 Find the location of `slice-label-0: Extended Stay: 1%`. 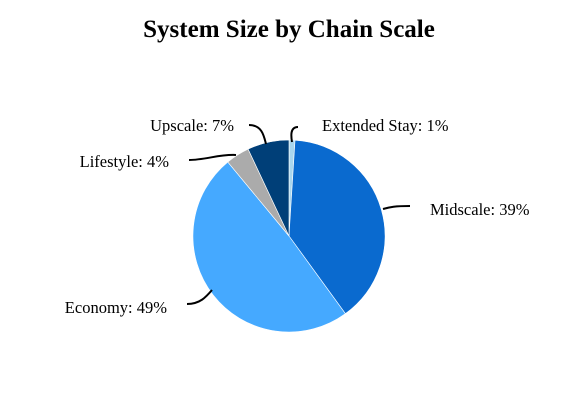

slice-label-0: Extended Stay: 1% is located at coordinates (385, 125).